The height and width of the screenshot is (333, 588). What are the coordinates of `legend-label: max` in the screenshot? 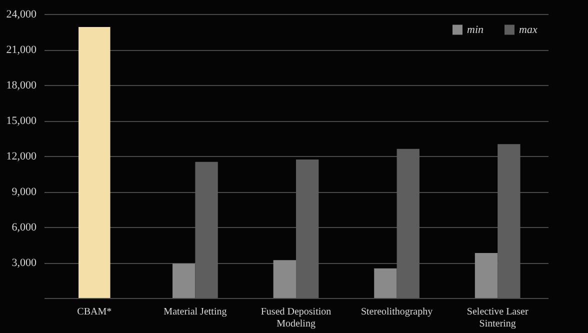 It's located at (528, 30).